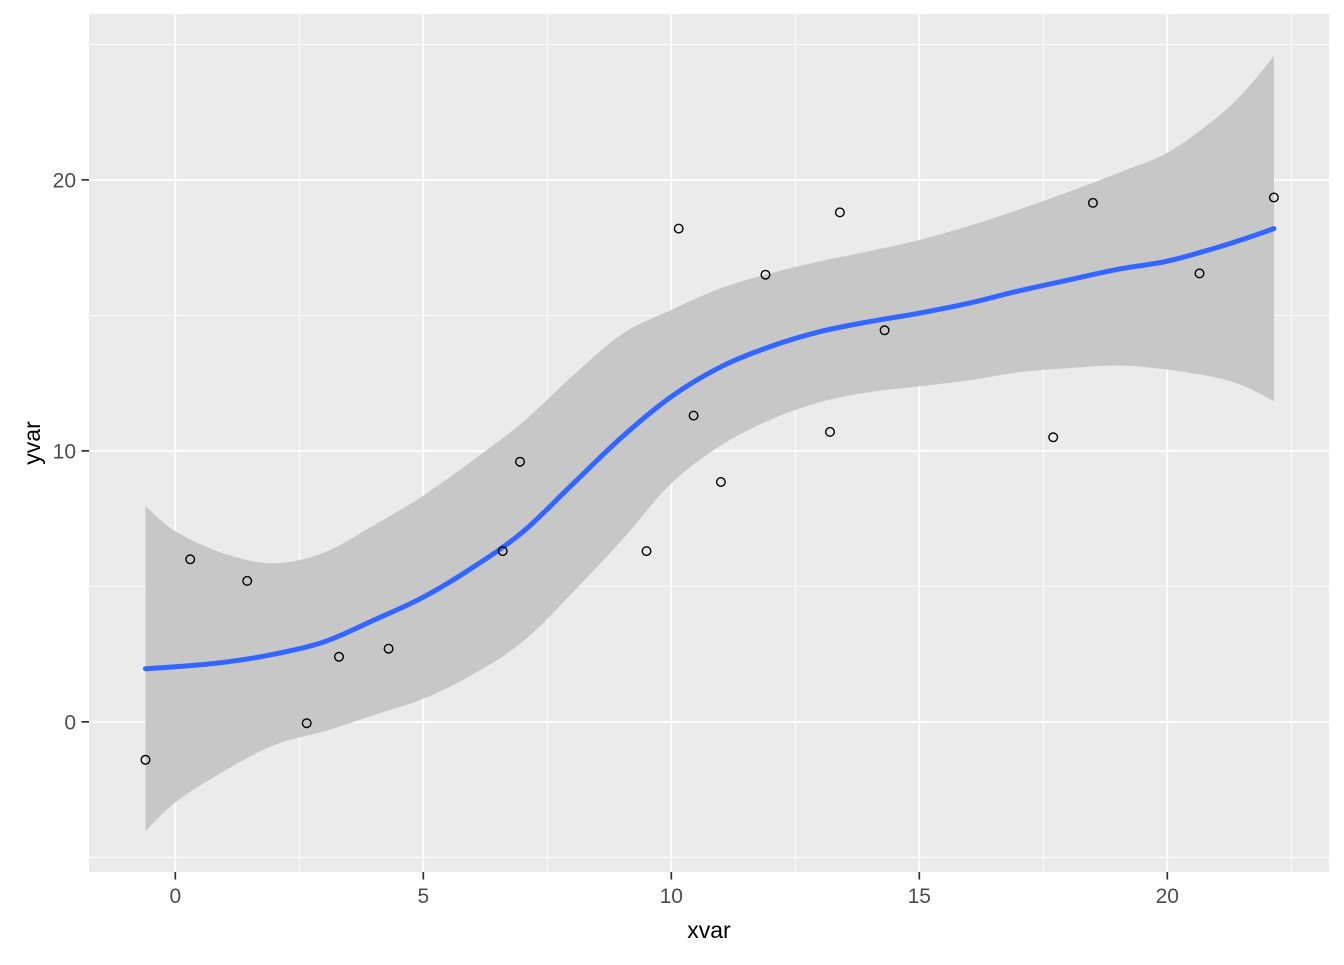 The image size is (1344, 965). What do you see at coordinates (919, 896) in the screenshot?
I see `x-tick-label: 15` at bounding box center [919, 896].